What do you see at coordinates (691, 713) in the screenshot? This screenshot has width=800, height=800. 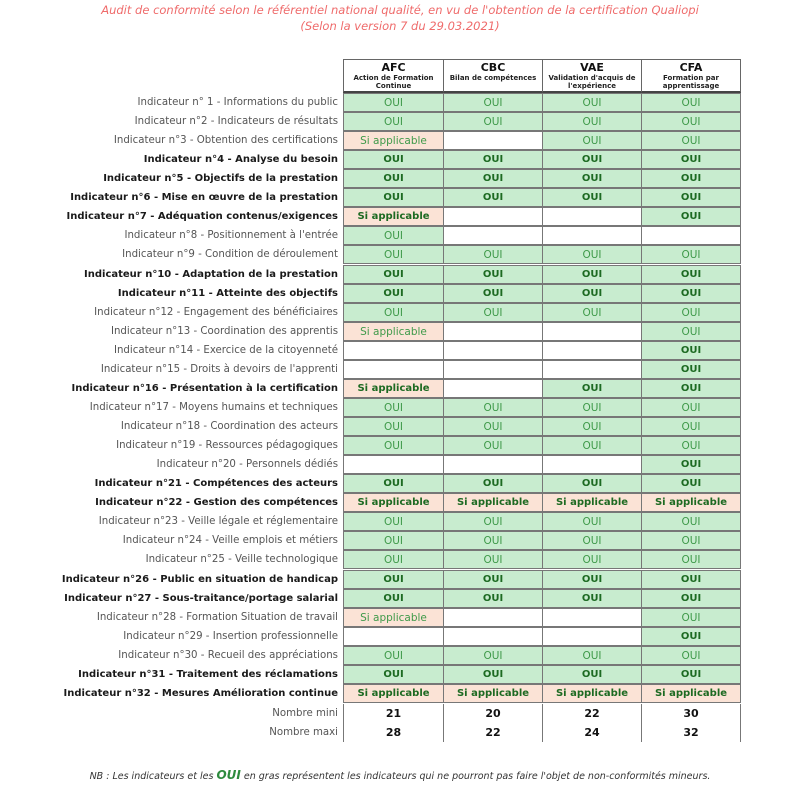 I see `total-value-cfa: 30` at bounding box center [691, 713].